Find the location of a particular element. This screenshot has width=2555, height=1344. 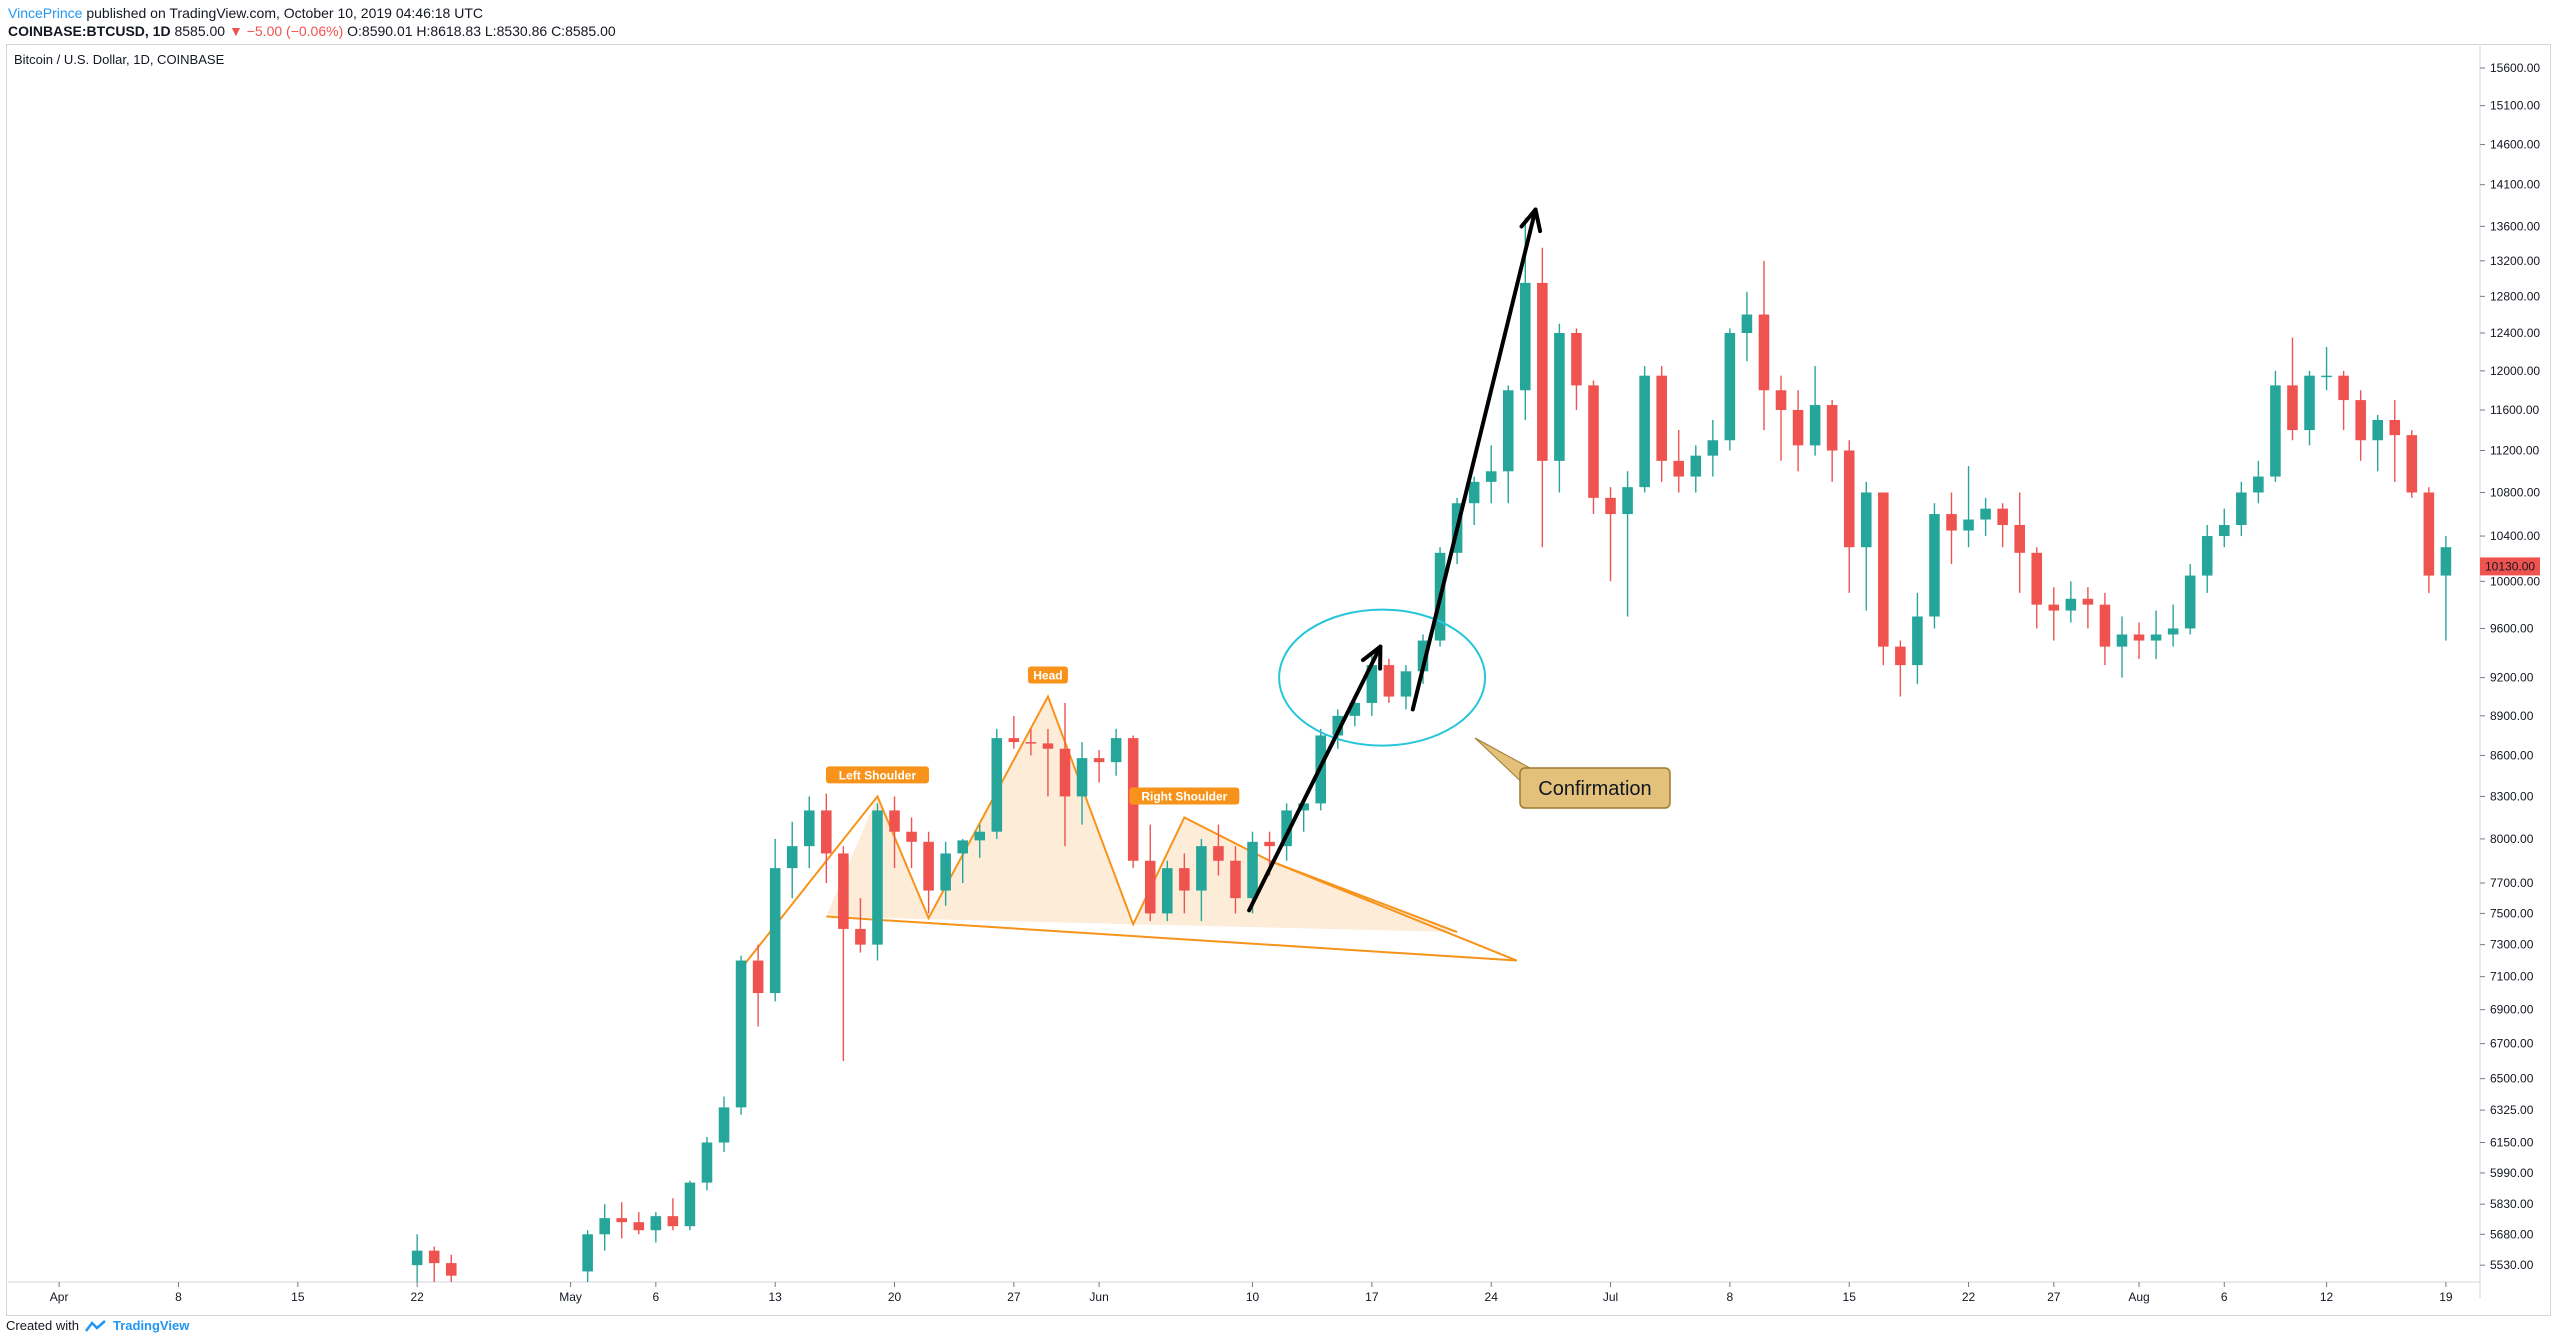

y-tick-label: 6500.00 is located at coordinates (2512, 1079).